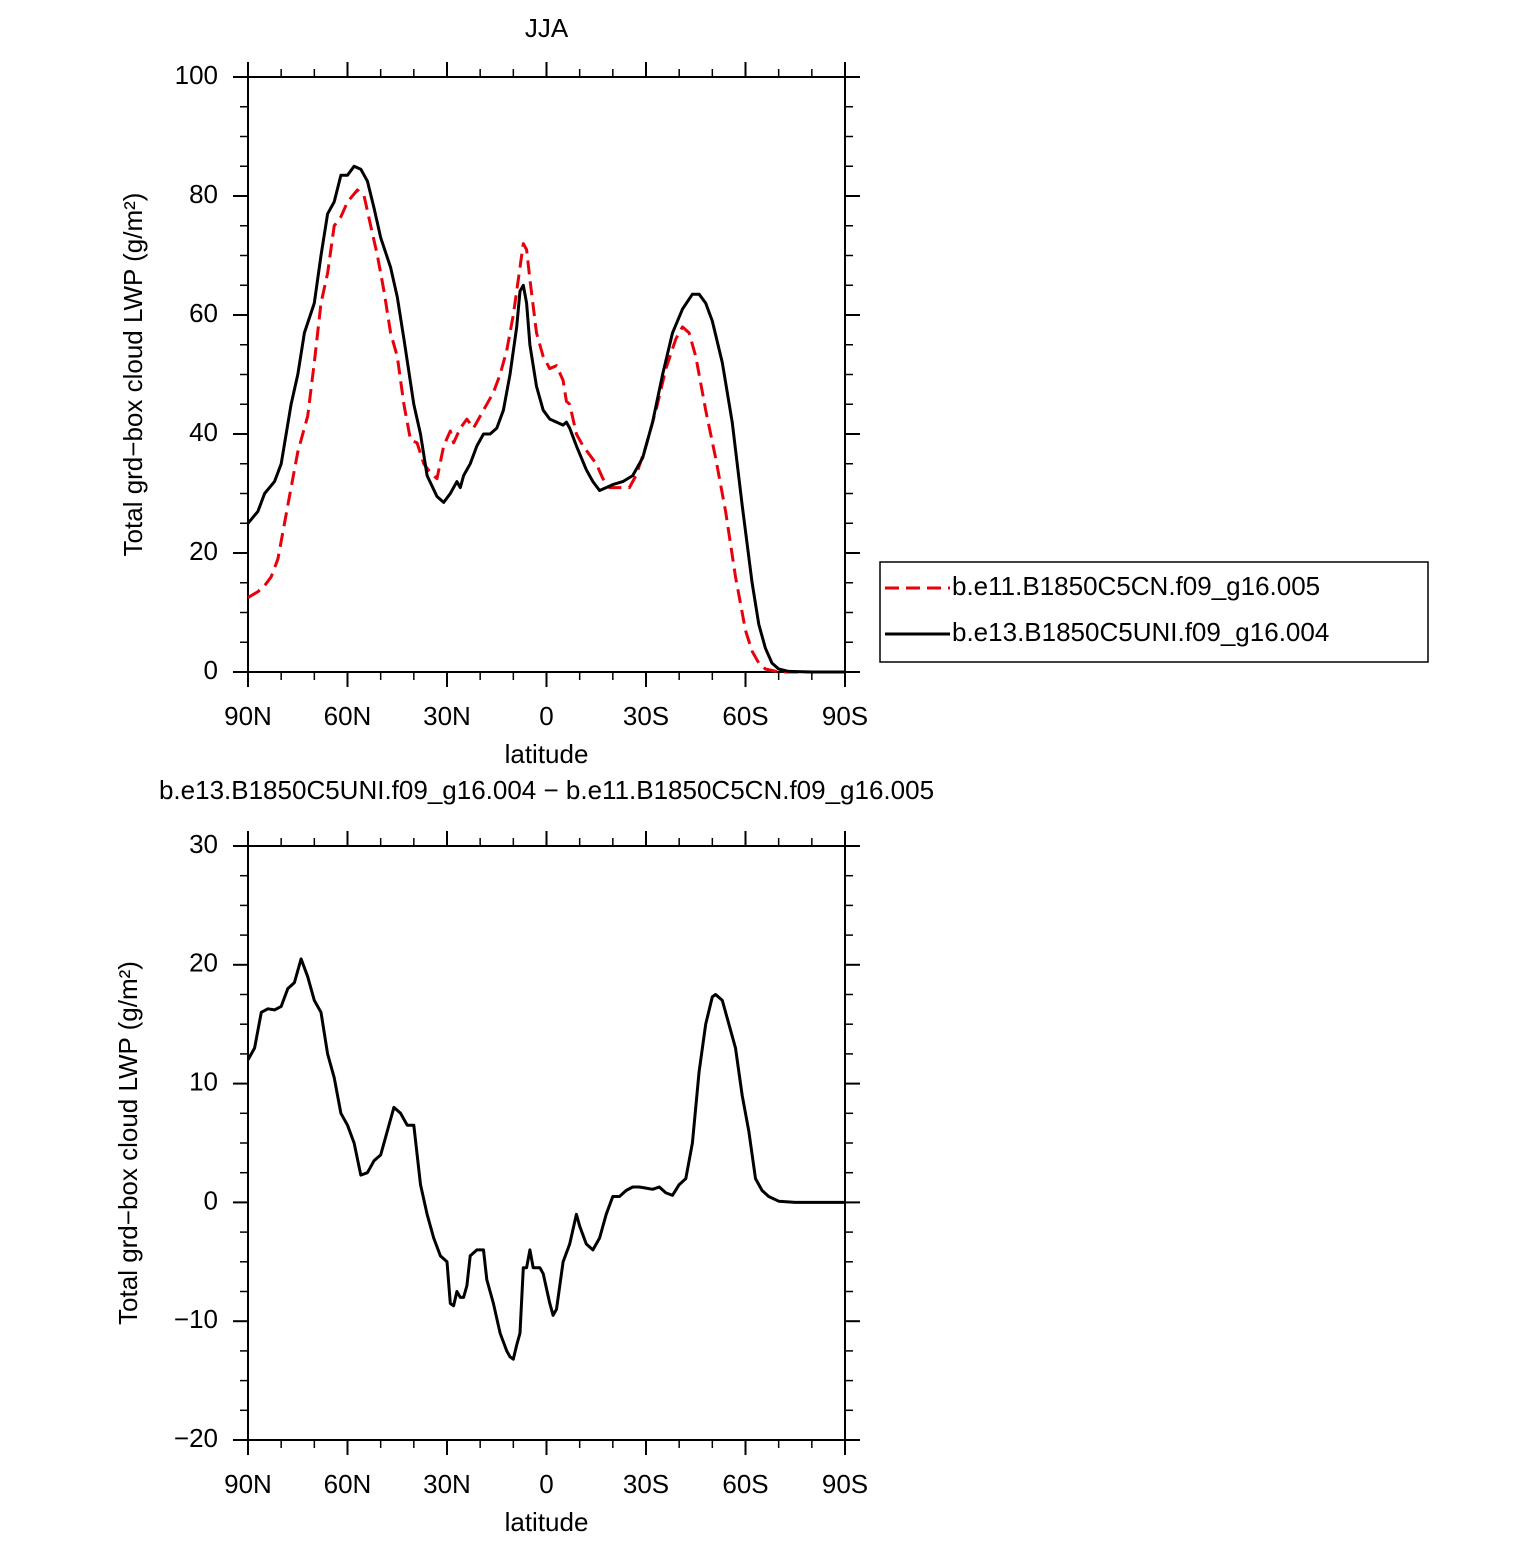 Image resolution: width=1535 pixels, height=1547 pixels. Describe the element at coordinates (196, 1319) in the screenshot. I see `y-tick-label: −10` at that location.